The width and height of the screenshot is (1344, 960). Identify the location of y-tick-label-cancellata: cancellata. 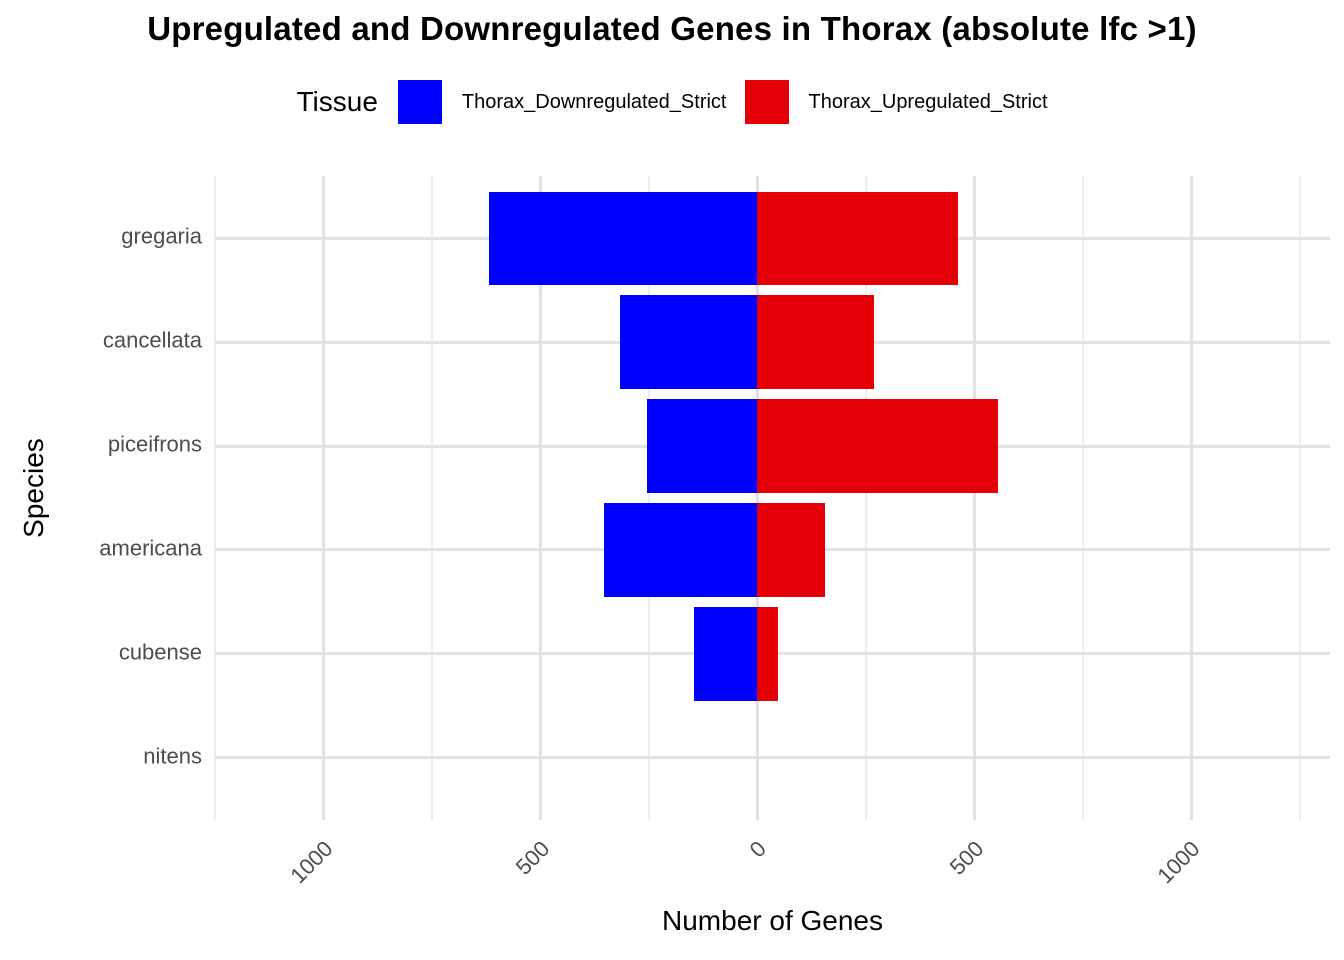
(152, 340).